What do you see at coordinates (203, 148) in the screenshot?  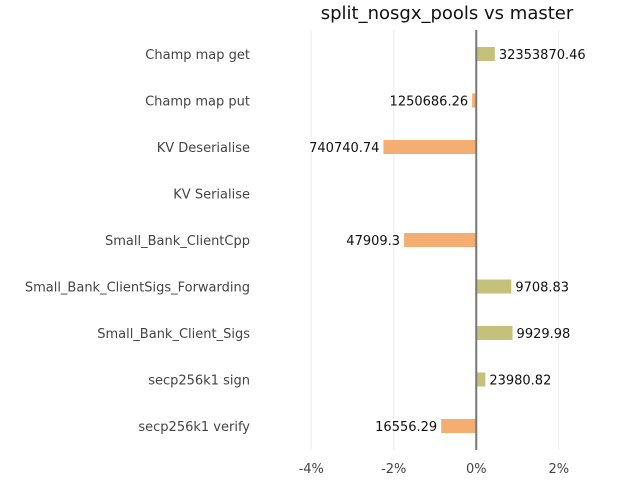 I see `category-label: KV Deserialise` at bounding box center [203, 148].